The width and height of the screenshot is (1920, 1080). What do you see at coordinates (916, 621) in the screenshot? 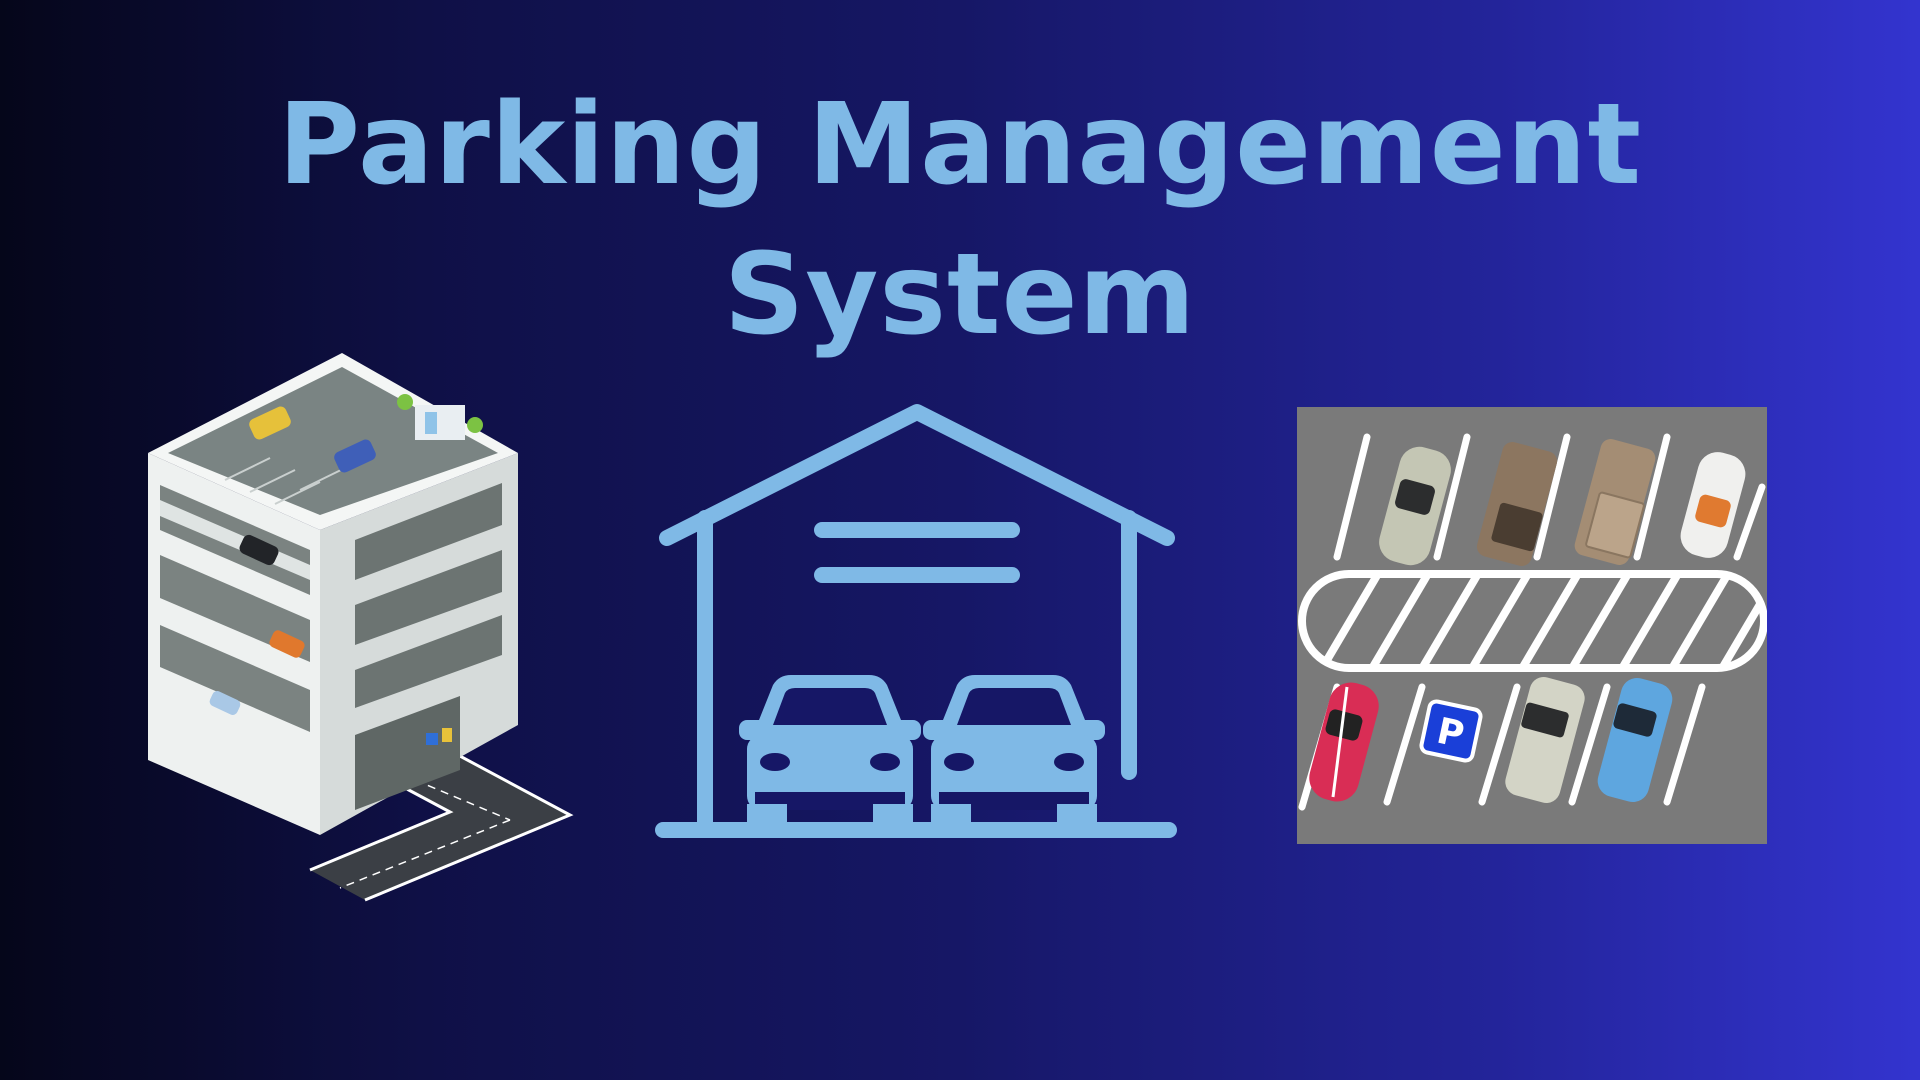
I see `garage-icon` at bounding box center [916, 621].